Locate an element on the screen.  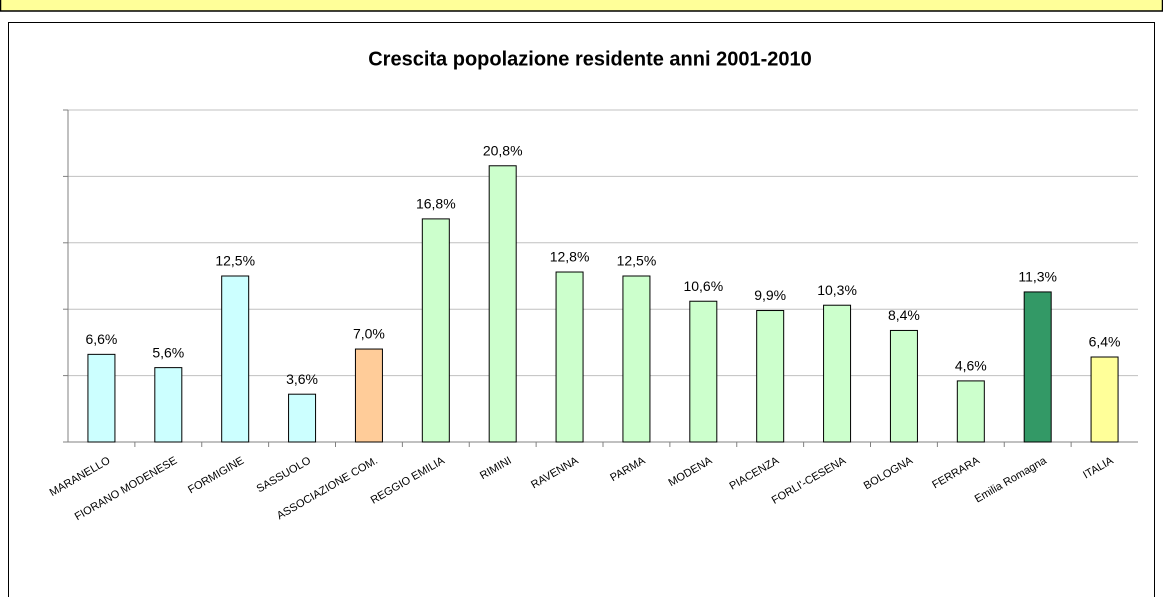
value-label: 3,6% is located at coordinates (302, 379).